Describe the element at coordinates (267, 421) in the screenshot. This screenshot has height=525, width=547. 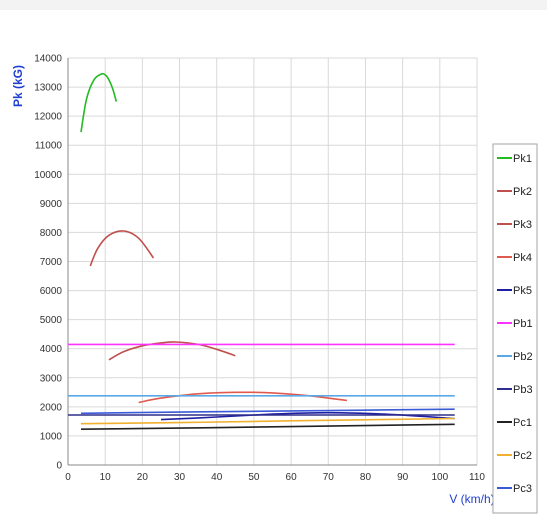
I see `series-line-pc2` at that location.